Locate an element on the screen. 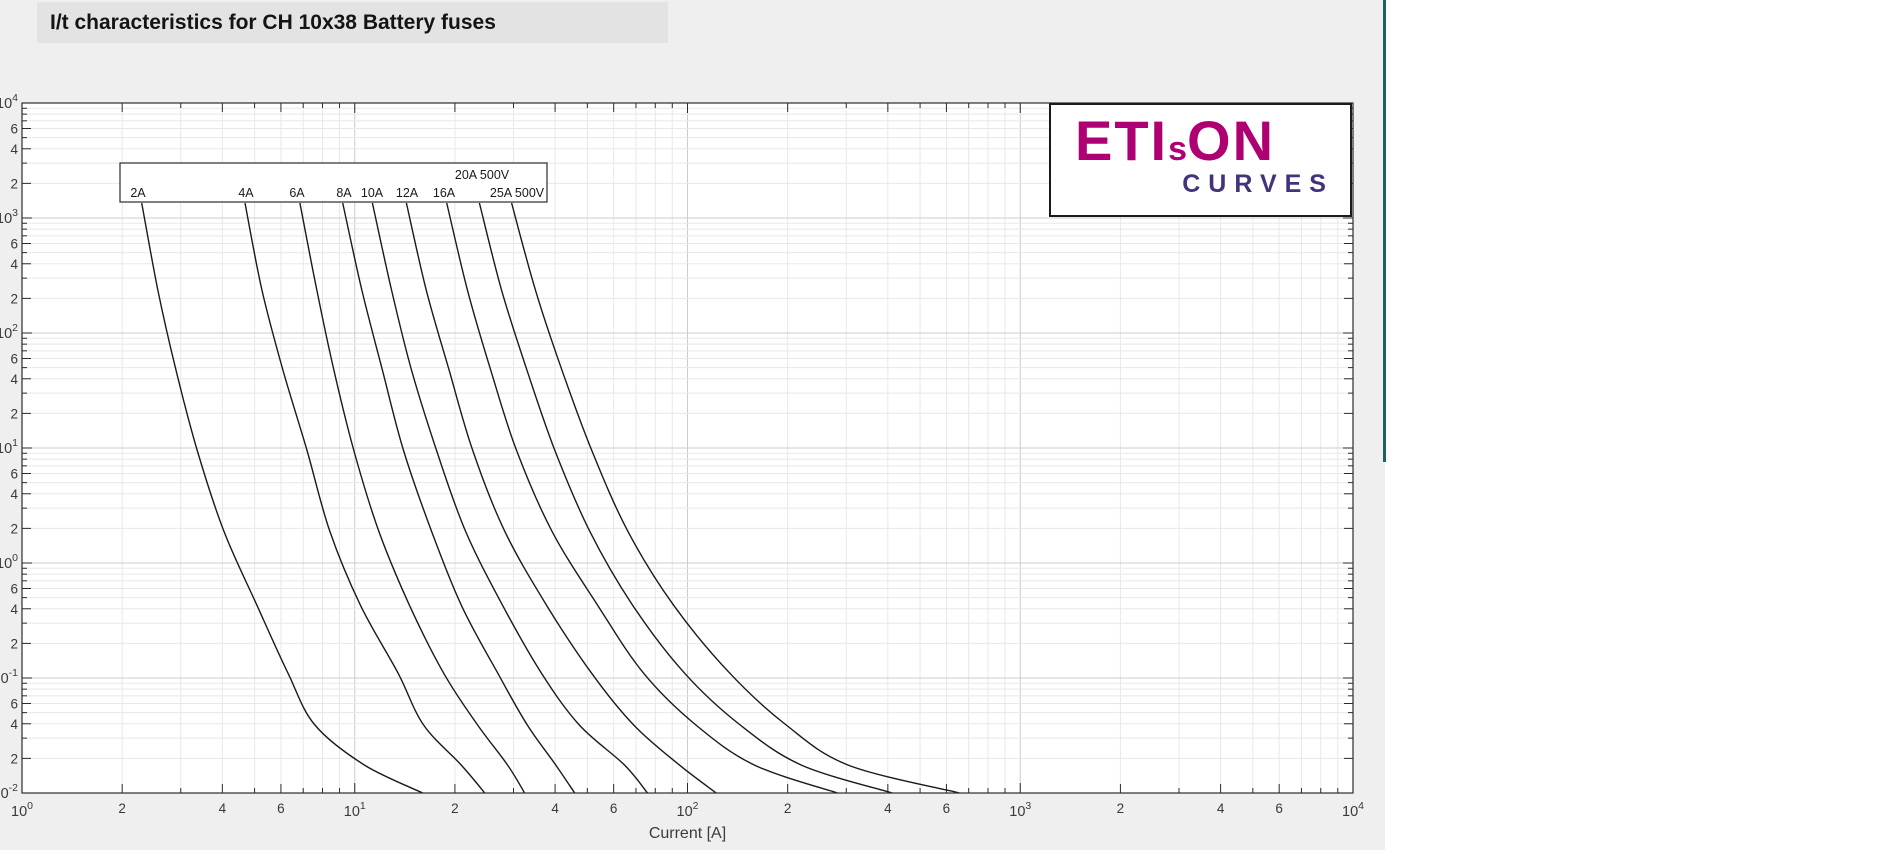  x-axis-labels: 100 2 4 6 10¹ 2 4 6 10² 2 4 6 10³ 2 4 6 10⁴ is located at coordinates (687, 810).